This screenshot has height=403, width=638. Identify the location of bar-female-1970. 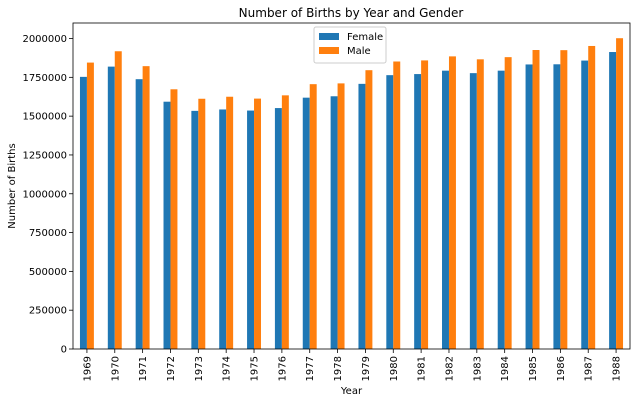
(111, 208).